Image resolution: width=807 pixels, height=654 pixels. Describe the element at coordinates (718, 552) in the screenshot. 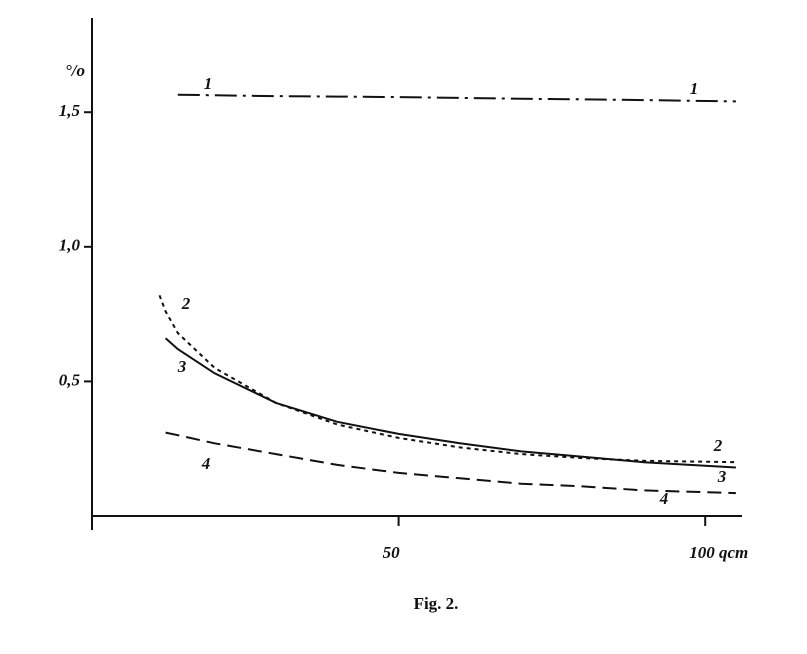

I see `x-tick-label: 100 qcm` at that location.